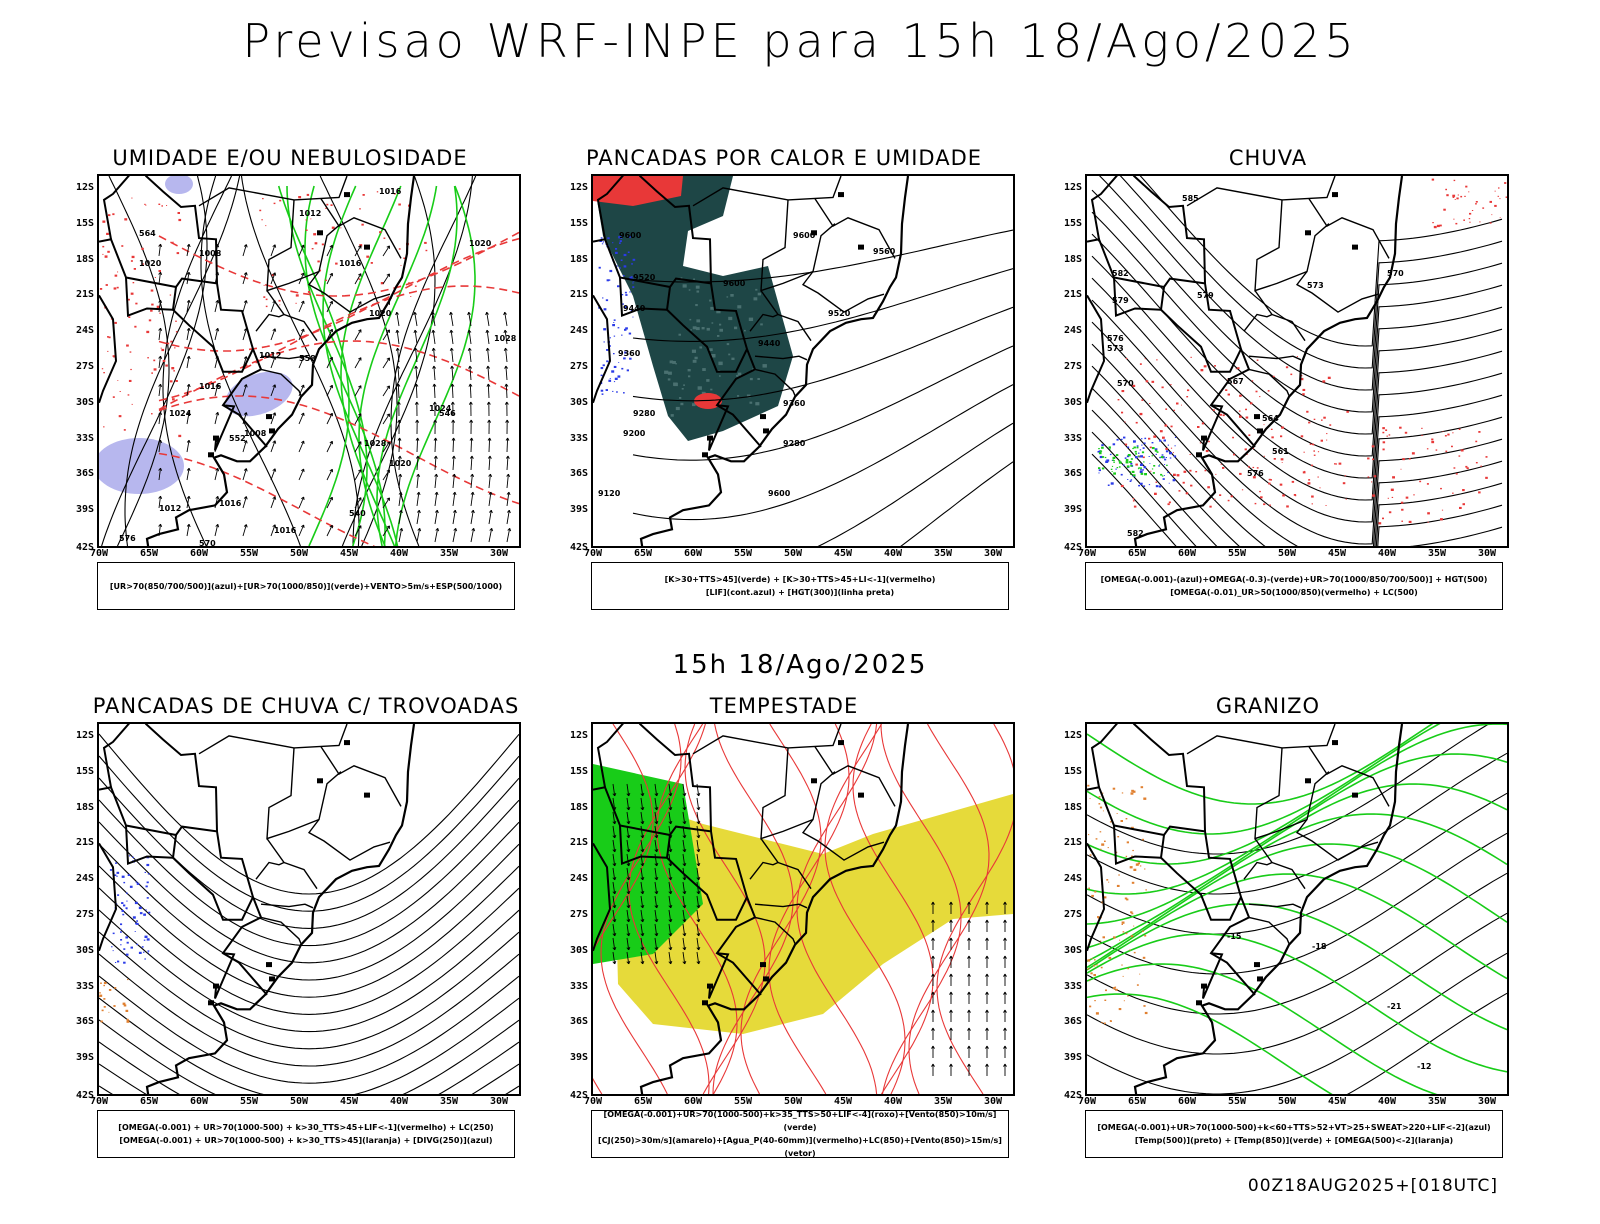 This screenshot has height=1224, width=1600. I want to click on coastline, so click(280, 909).